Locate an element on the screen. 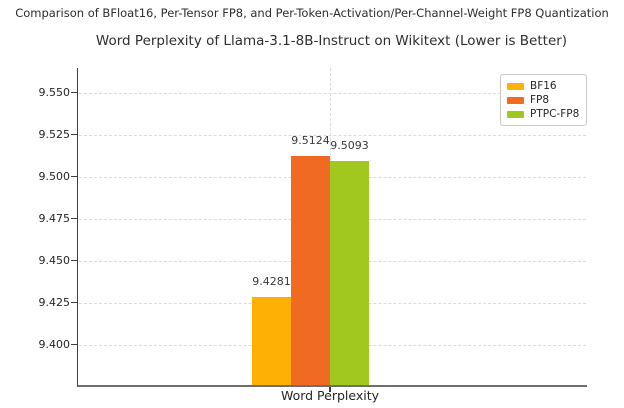 This screenshot has height=408, width=624. legend-item-fp8: FP8 is located at coordinates (543, 100).